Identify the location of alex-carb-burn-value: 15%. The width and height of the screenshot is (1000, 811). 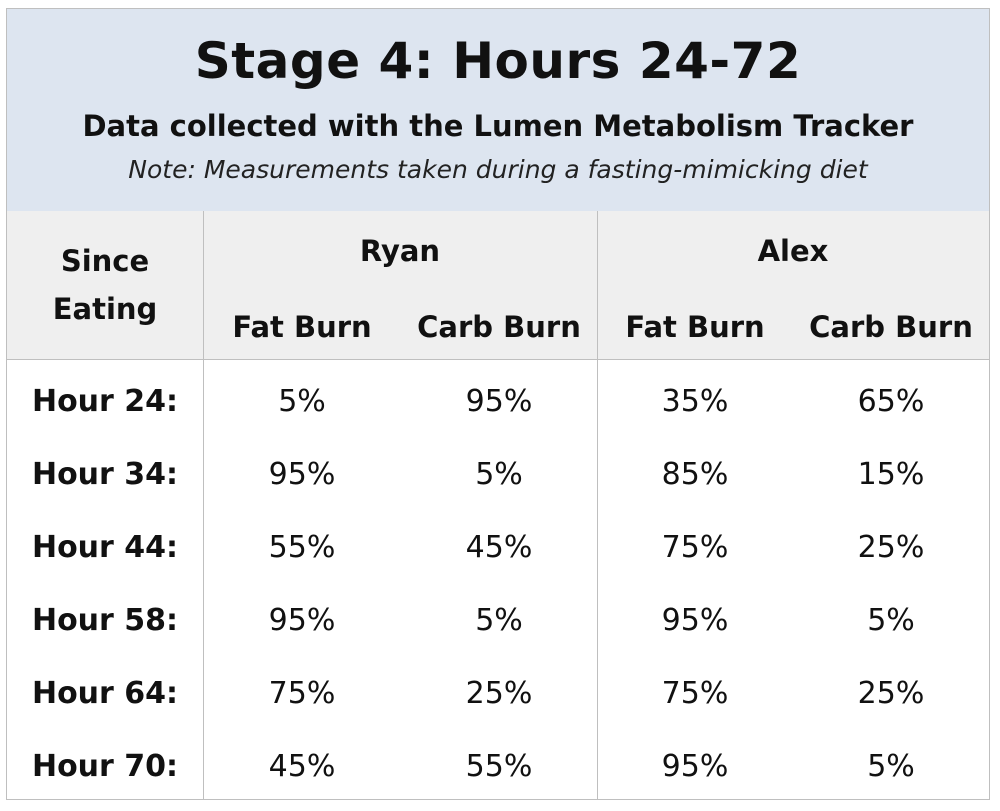
(891, 474).